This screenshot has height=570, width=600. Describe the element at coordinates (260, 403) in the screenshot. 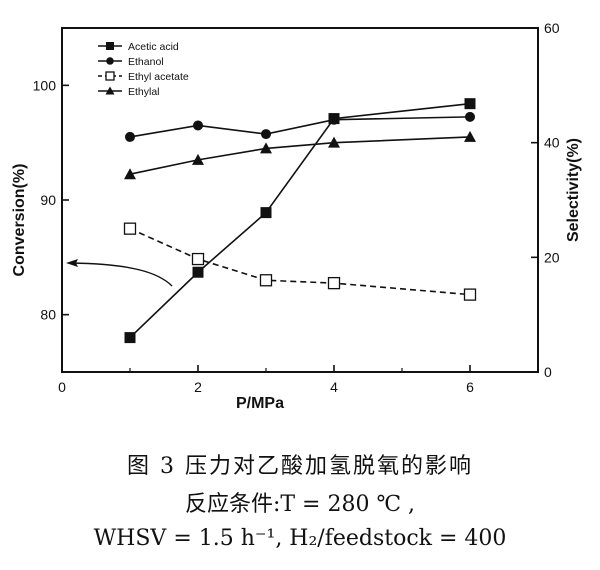

I see `x-axis-label: P/MPa` at that location.